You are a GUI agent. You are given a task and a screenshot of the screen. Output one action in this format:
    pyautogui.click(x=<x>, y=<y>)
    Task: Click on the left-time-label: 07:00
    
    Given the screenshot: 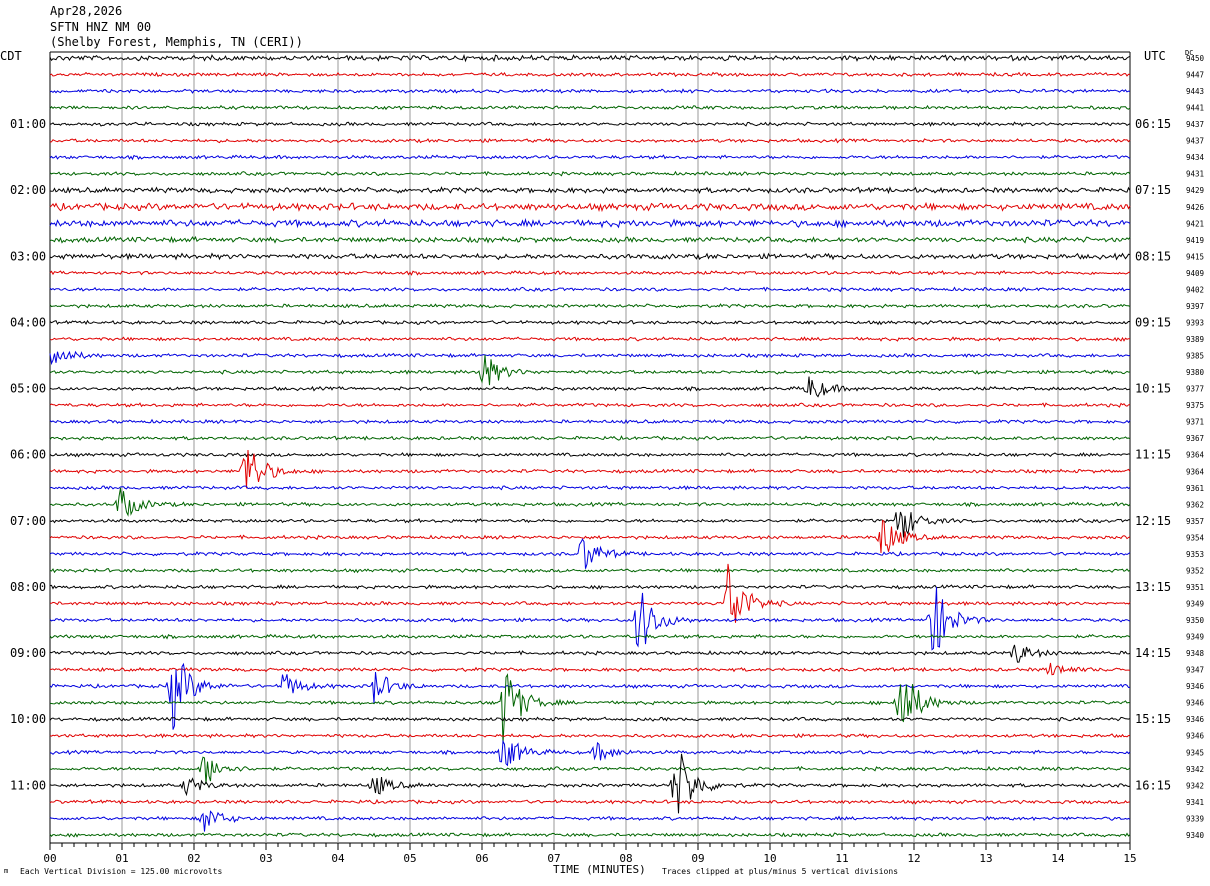 What is the action you would take?
    pyautogui.click(x=28, y=521)
    